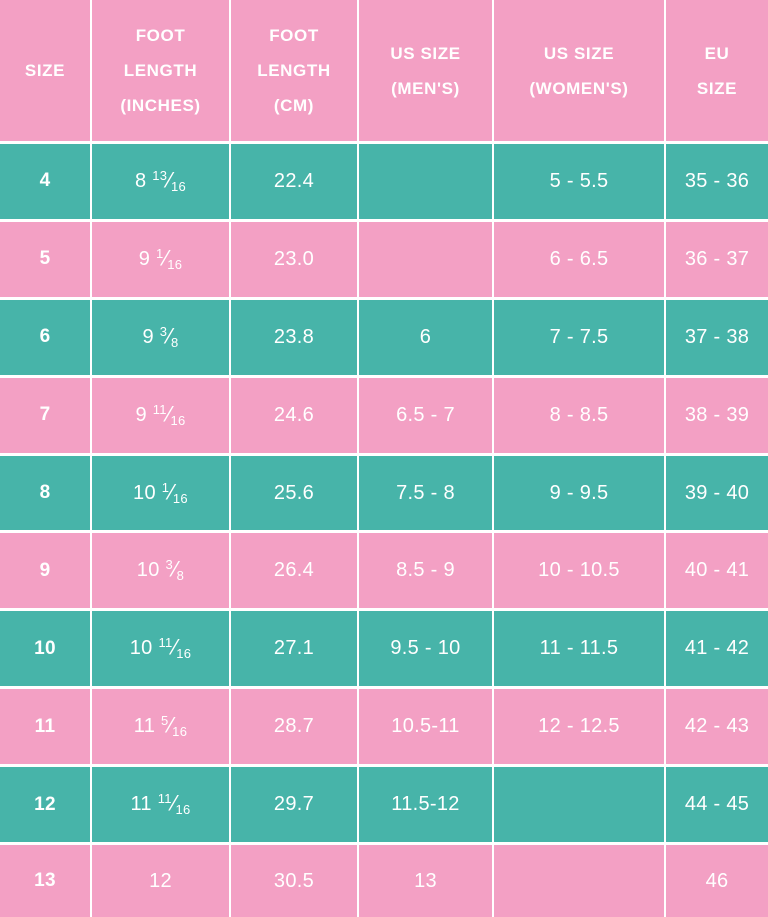 The image size is (768, 917). I want to click on cell-eu-size: 39 - 40, so click(716, 493).